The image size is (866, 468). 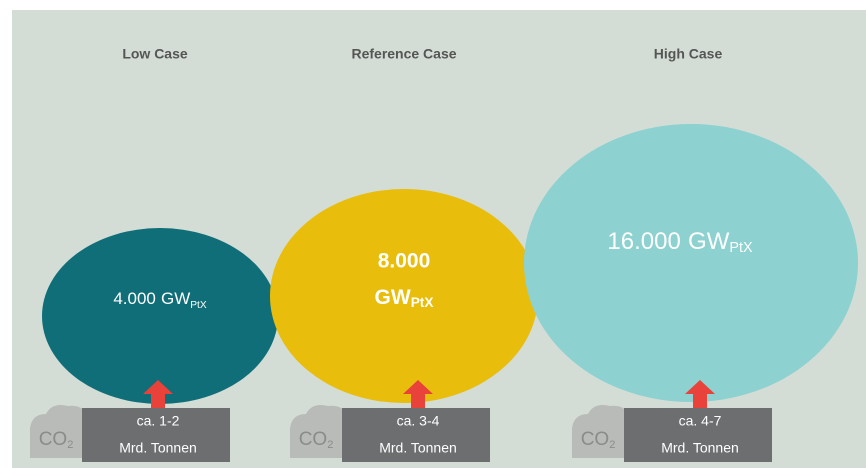 I want to click on case-value: 4.000 GWPtX, so click(x=160, y=299).